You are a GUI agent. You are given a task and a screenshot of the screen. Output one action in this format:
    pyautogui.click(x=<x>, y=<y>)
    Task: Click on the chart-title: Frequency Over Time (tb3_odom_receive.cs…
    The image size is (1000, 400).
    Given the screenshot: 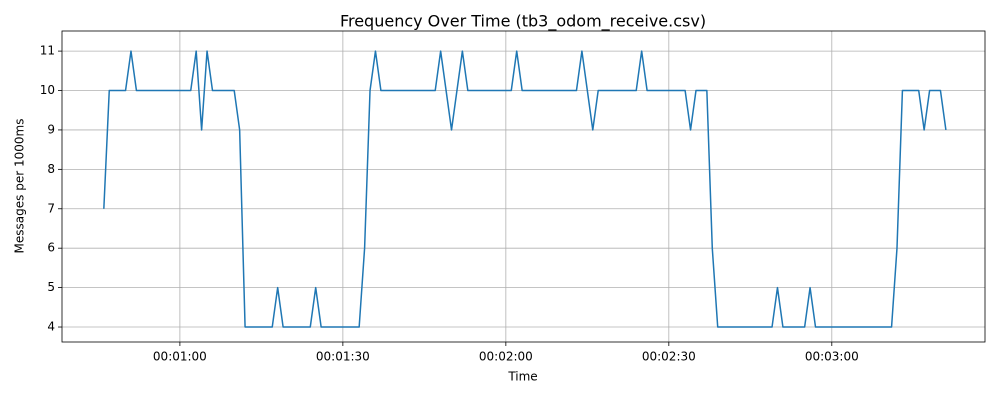 What is the action you would take?
    pyautogui.click(x=523, y=22)
    